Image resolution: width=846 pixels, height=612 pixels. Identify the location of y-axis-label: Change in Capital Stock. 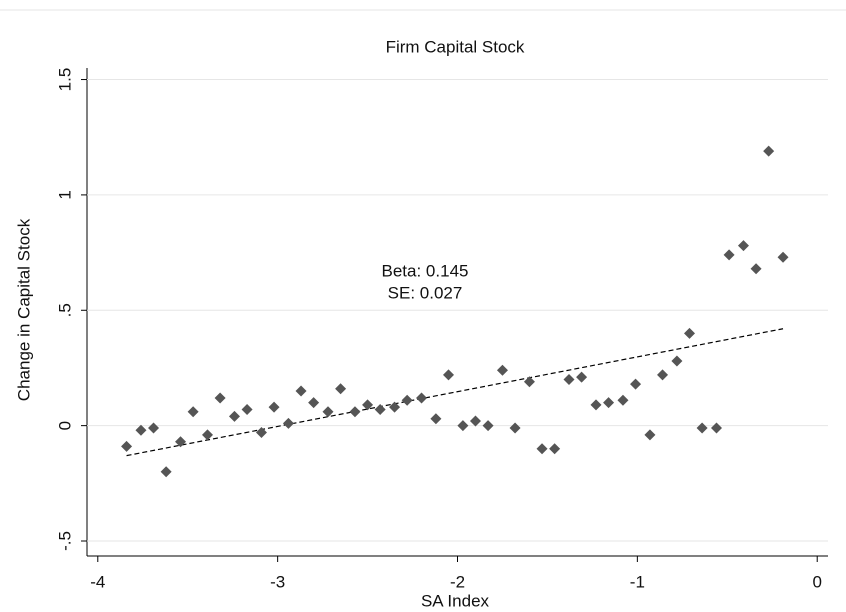
(23, 309).